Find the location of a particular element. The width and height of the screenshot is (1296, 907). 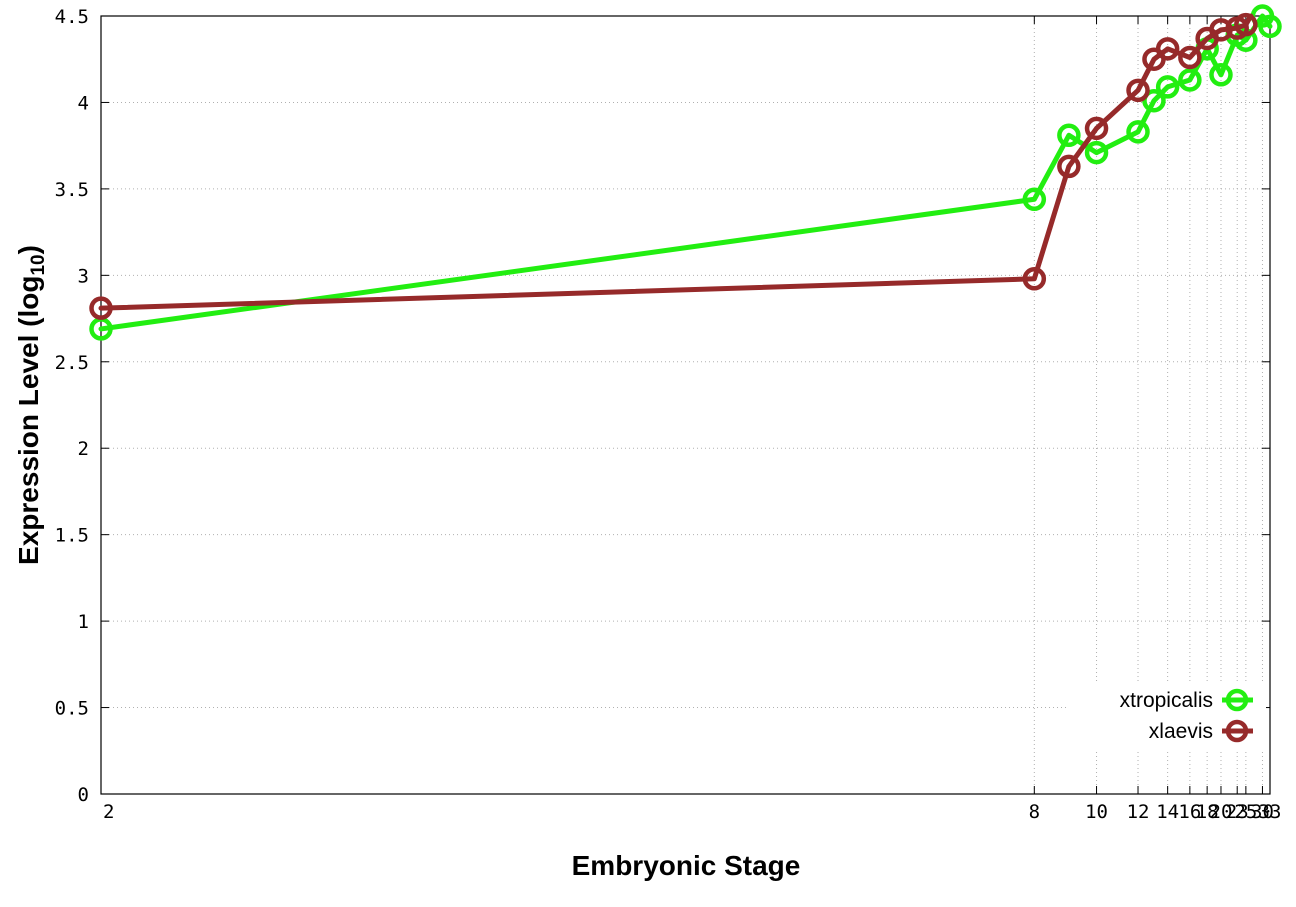

y-axis-title-main: Expression Level (log is located at coordinates (28, 420).